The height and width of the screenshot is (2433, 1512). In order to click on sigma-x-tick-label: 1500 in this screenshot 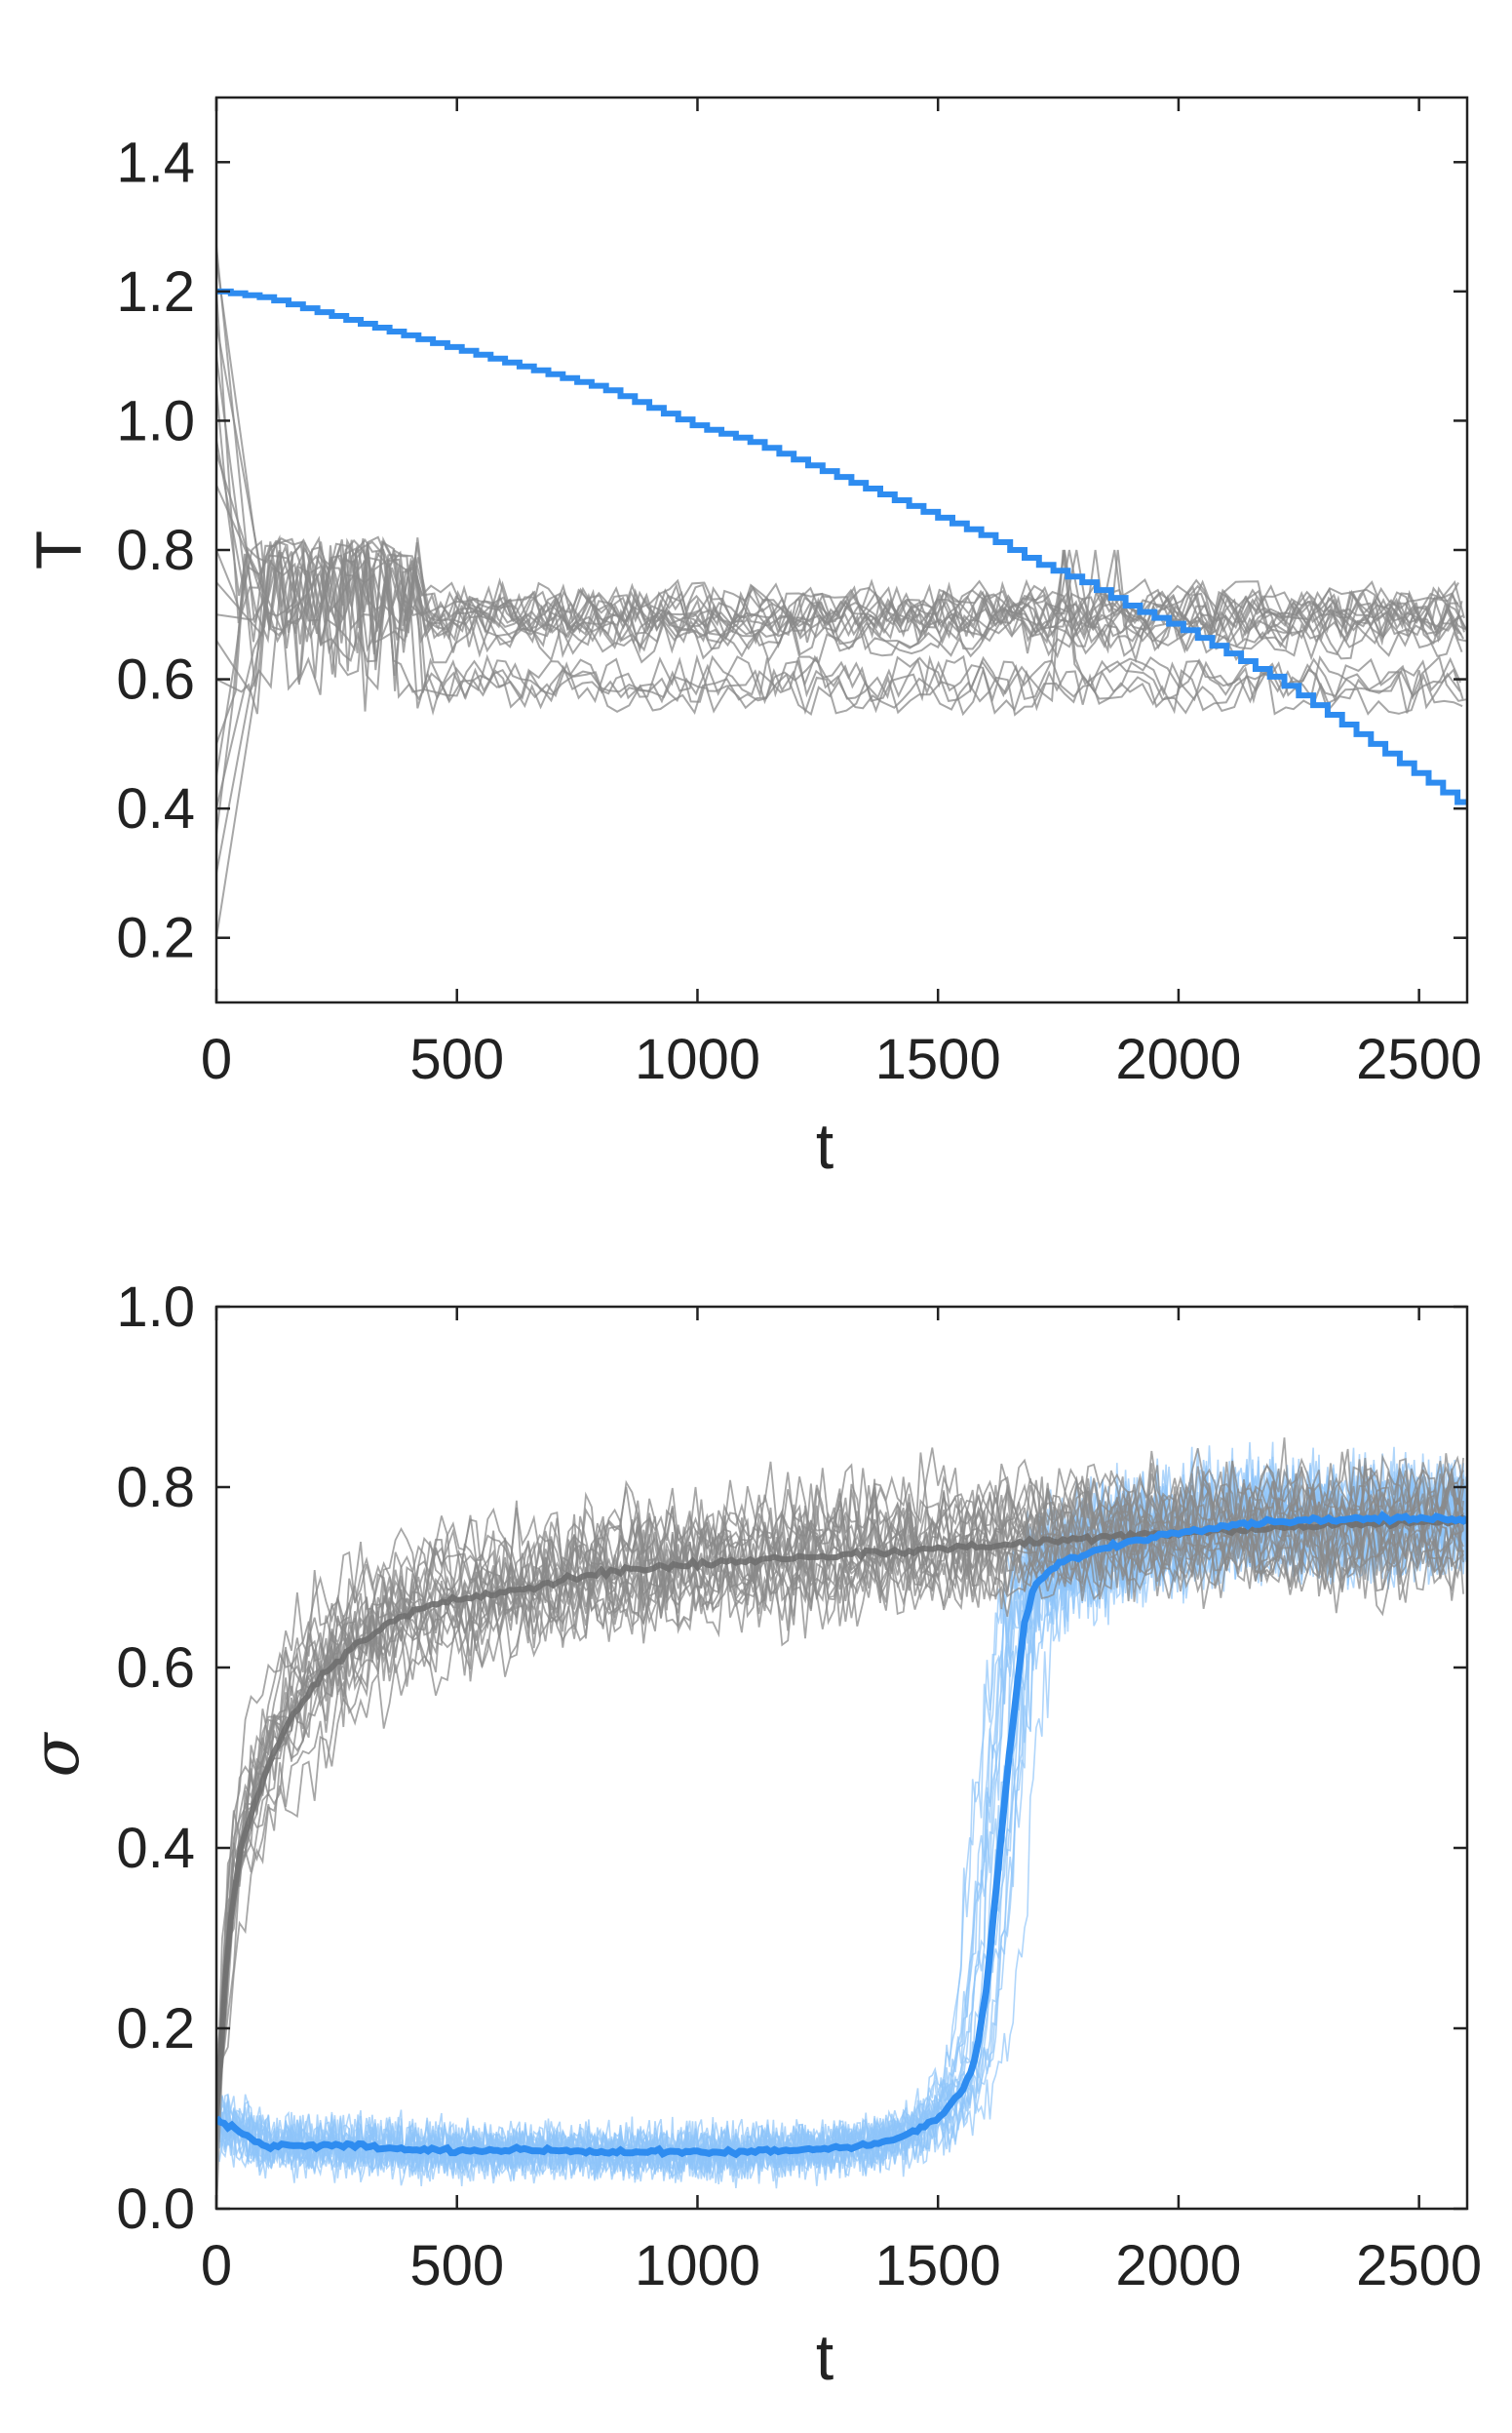, I will do `click(938, 2265)`.